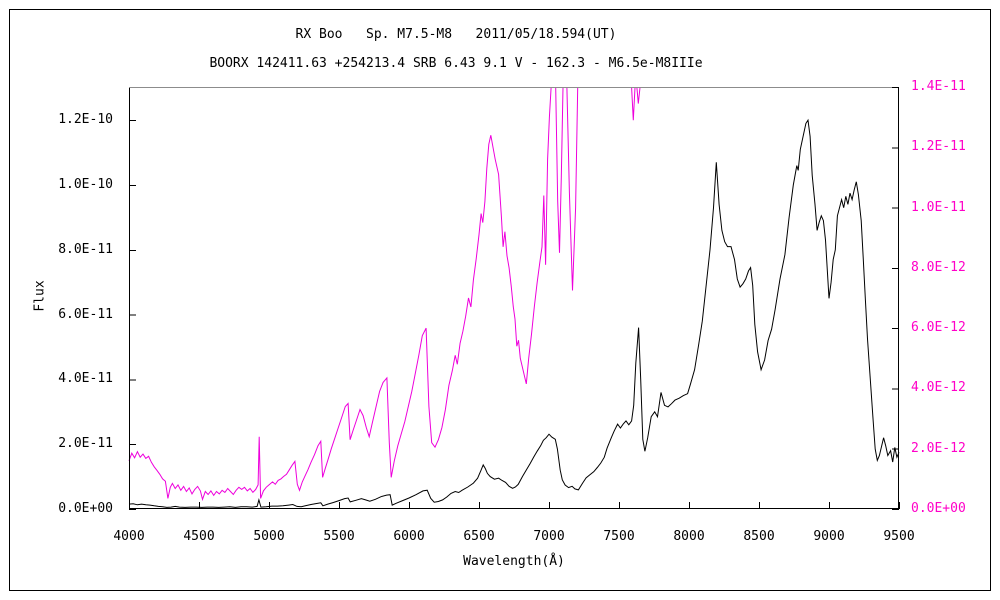 This screenshot has width=1000, height=600. I want to click on y-right-tick-label: 6.0E-12, so click(938, 328).